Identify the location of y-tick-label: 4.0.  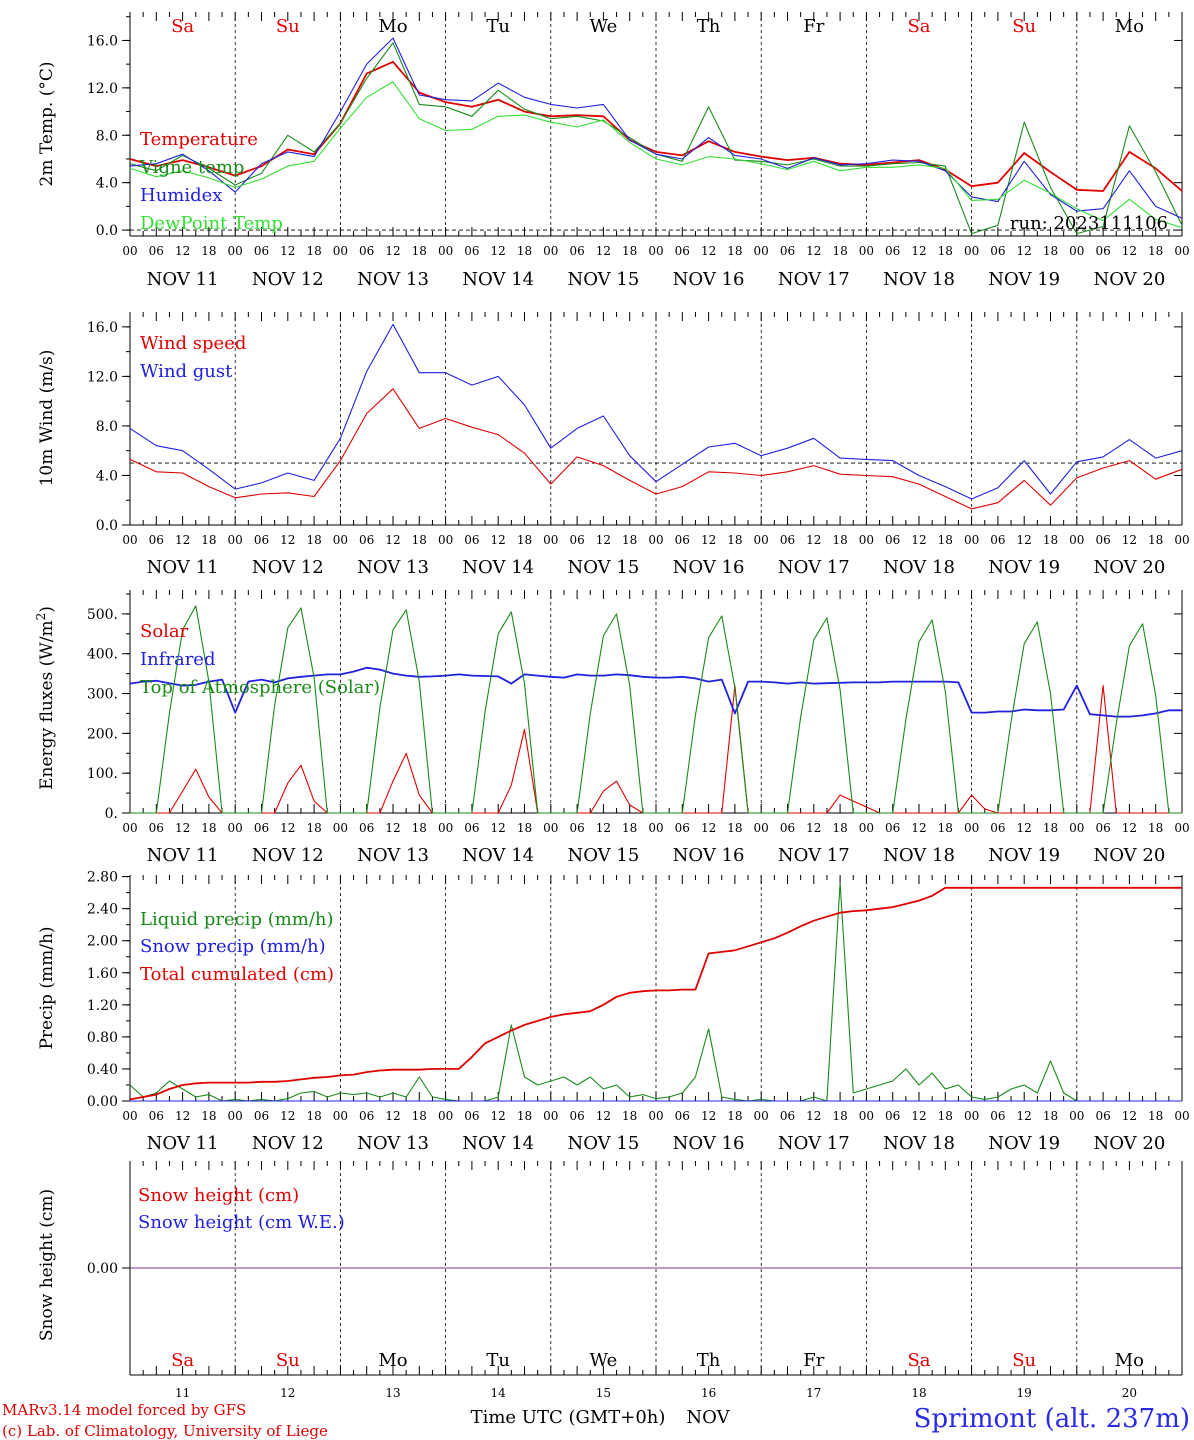
(107, 476).